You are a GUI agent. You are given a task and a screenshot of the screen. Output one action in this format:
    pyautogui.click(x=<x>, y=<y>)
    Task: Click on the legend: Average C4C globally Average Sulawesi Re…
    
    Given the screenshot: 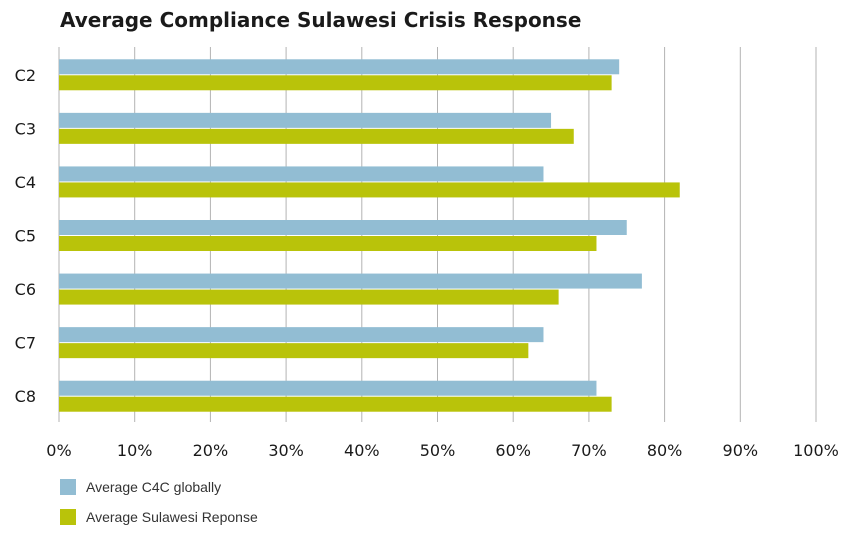 What is the action you would take?
    pyautogui.click(x=159, y=508)
    